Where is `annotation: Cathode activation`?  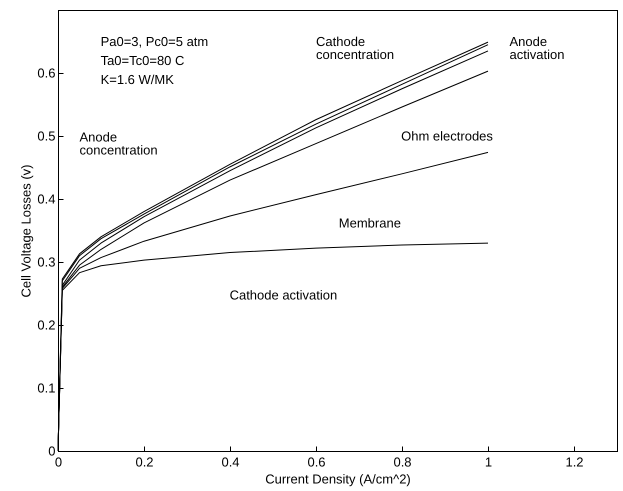 annotation: Cathode activation is located at coordinates (284, 294).